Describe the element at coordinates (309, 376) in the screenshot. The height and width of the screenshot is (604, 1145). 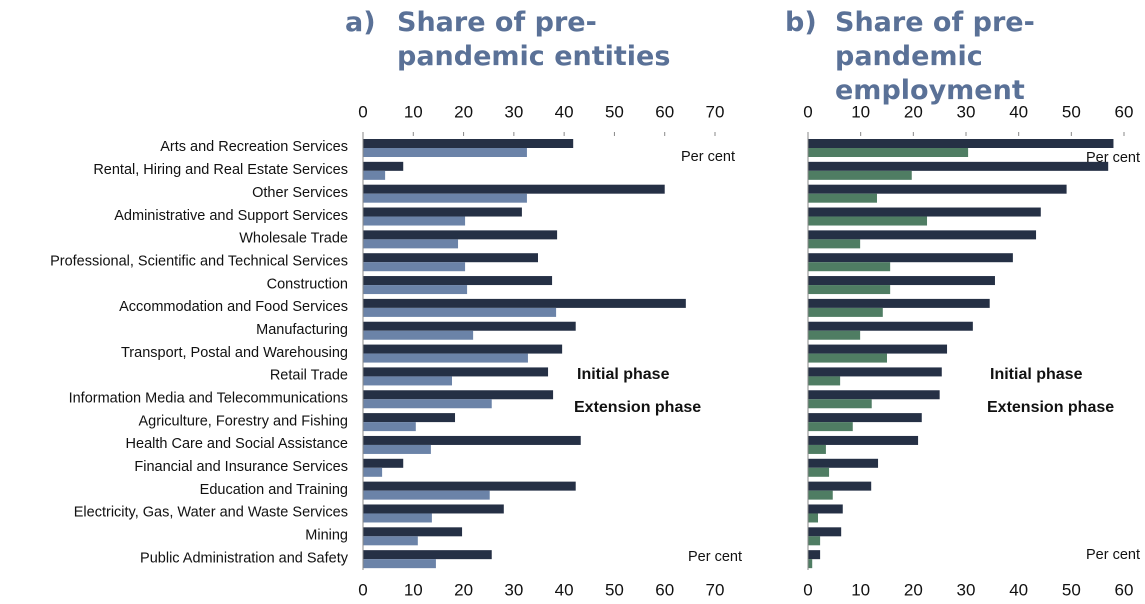
I see `category-label: Retail Trade` at that location.